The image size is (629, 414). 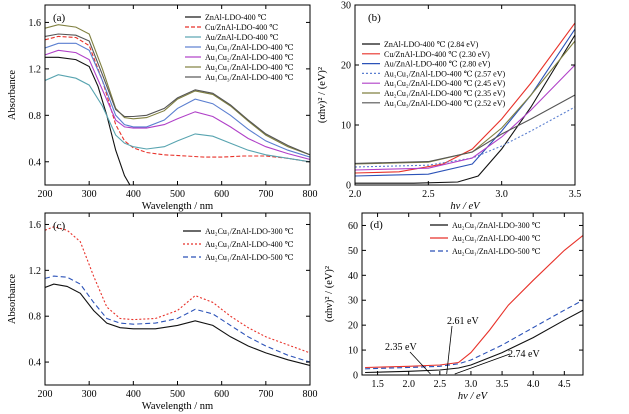 I want to click on legend-label: Au/ZnAl-LDO-400 ℃, so click(x=242, y=37).